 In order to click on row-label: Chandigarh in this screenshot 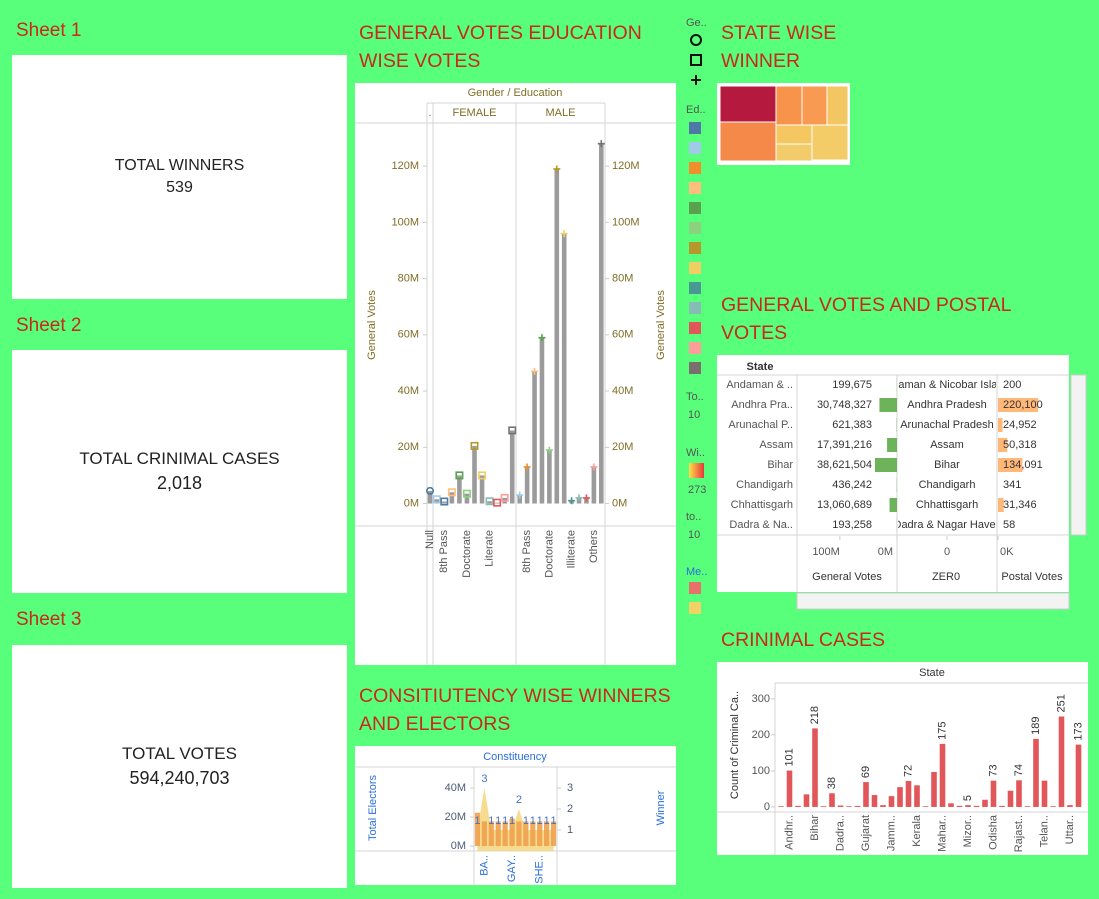, I will do `click(764, 485)`.